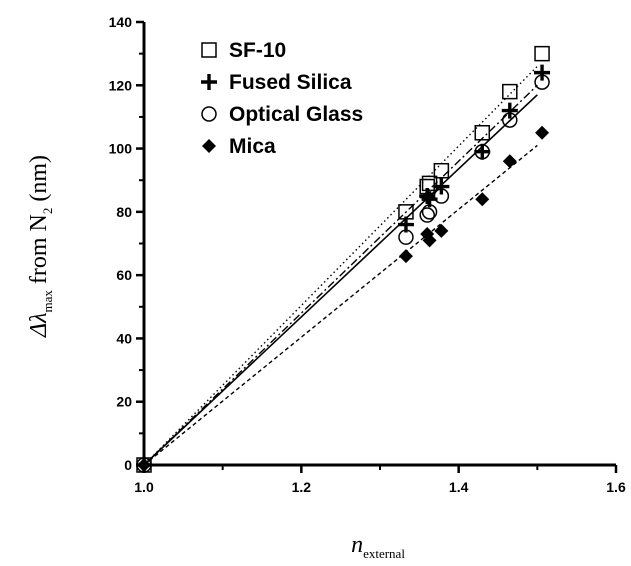 The image size is (631, 566). What do you see at coordinates (124, 275) in the screenshot?
I see `y-tick-label: 60` at bounding box center [124, 275].